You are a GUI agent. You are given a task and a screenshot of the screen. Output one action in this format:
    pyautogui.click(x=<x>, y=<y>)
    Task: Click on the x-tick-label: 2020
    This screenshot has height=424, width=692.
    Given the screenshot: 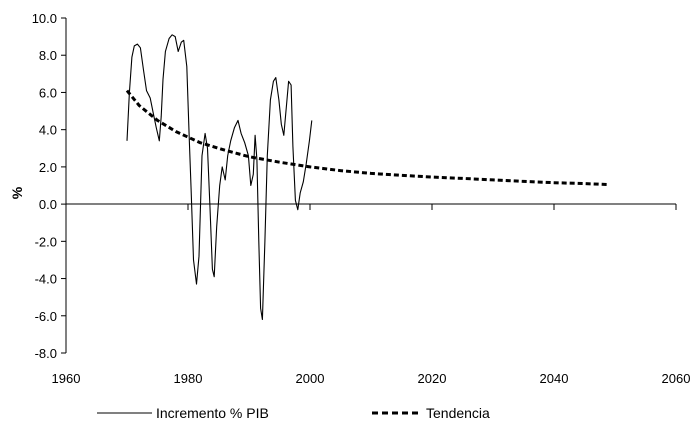 What is the action you would take?
    pyautogui.click(x=432, y=378)
    